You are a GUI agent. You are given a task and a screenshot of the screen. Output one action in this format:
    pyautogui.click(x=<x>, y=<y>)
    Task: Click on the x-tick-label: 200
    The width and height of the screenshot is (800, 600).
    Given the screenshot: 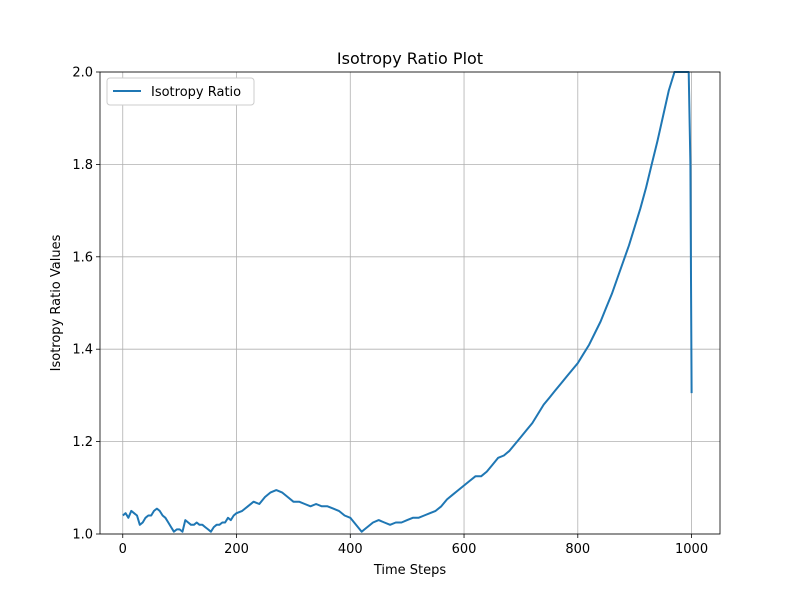 What is the action you would take?
    pyautogui.click(x=236, y=549)
    